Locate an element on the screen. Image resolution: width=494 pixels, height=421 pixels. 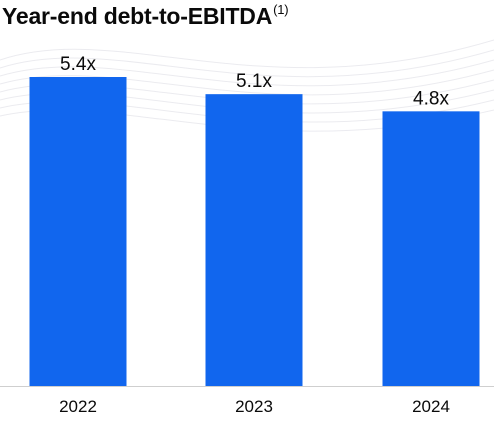
data-label-2024: 4.8x is located at coordinates (431, 98).